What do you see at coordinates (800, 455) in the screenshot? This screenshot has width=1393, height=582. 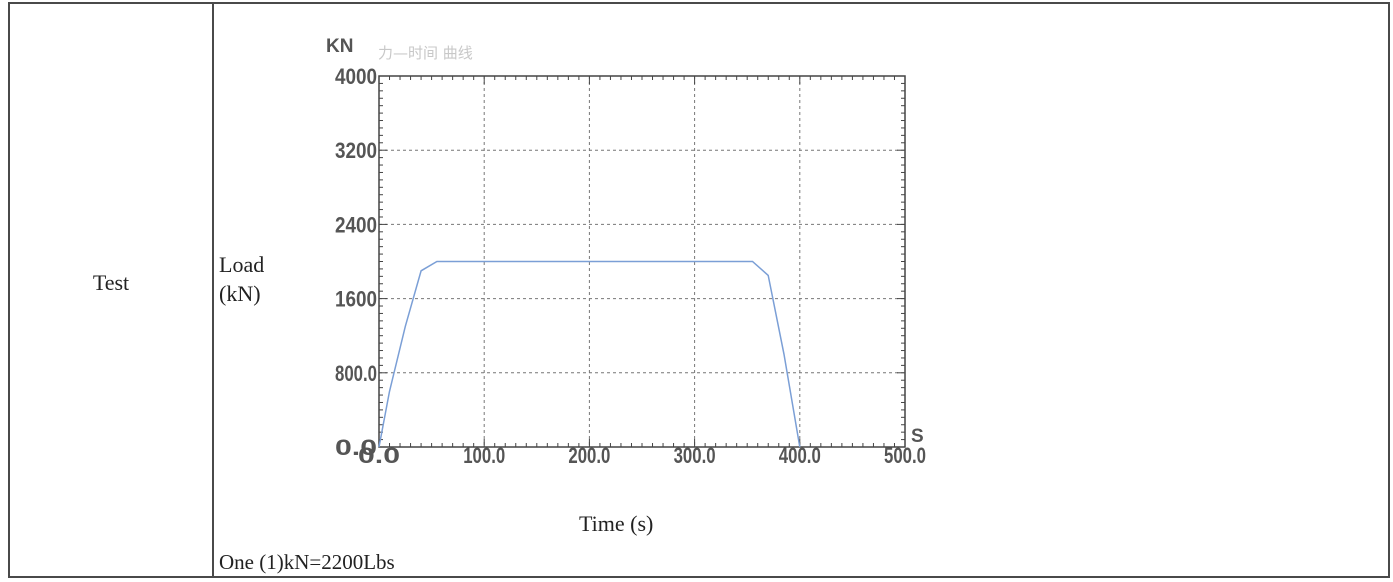 I see `x-tick-label: 400.0` at bounding box center [800, 455].